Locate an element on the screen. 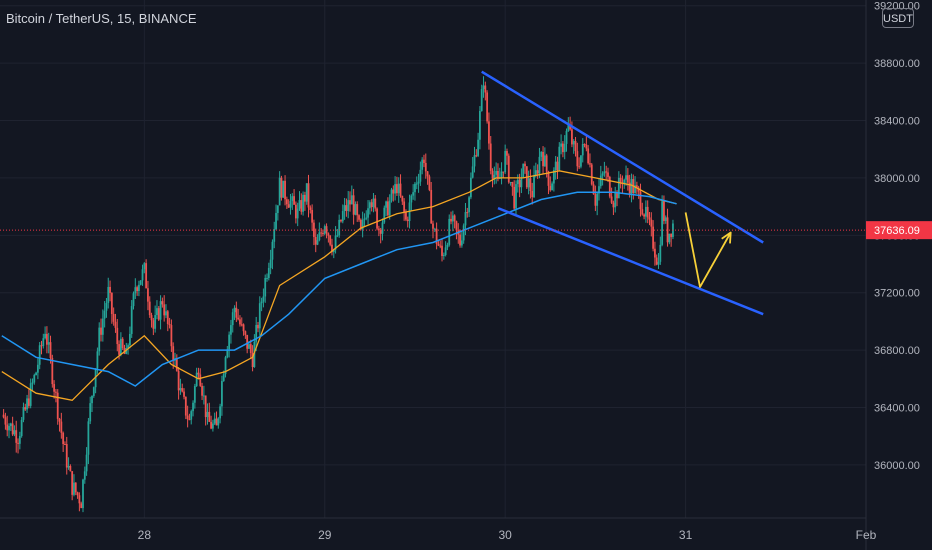 This screenshot has width=932, height=550. drawings-layer is located at coordinates (622, 193).